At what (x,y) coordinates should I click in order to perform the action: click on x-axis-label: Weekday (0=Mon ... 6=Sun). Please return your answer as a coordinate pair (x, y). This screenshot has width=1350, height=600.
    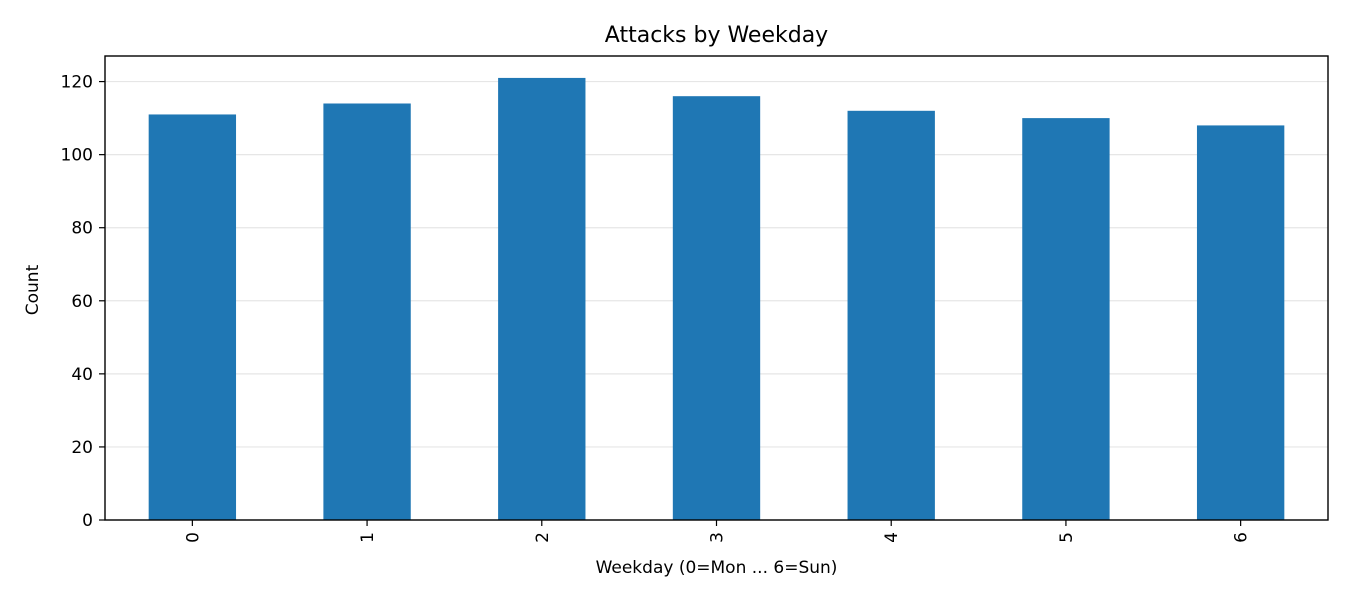
    Looking at the image, I should click on (717, 568).